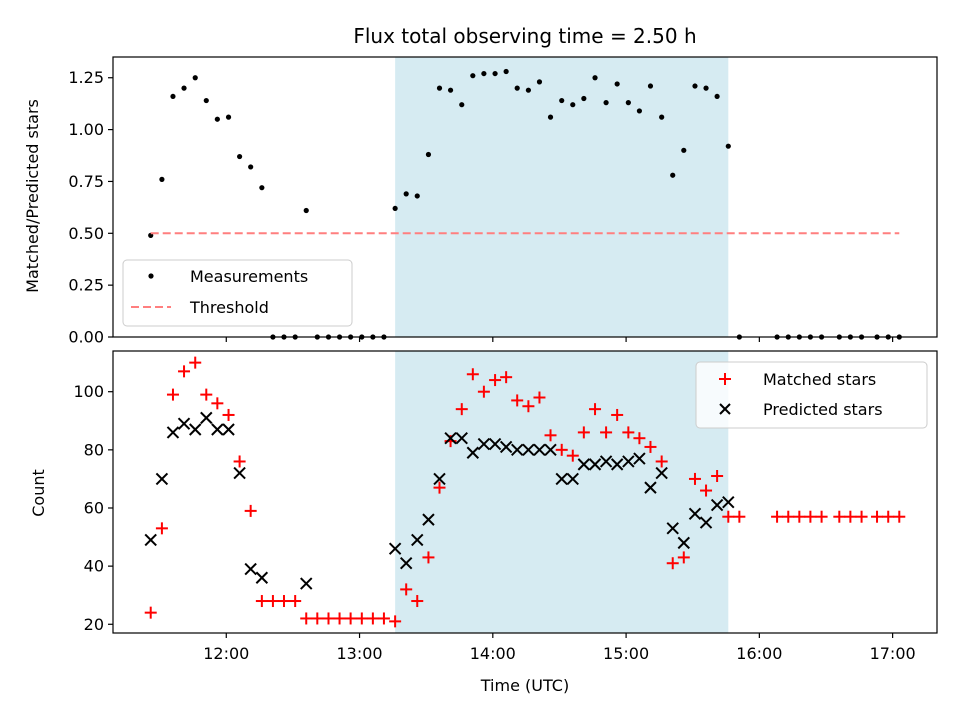 The height and width of the screenshot is (720, 960). I want to click on x-tick-label: 13:00, so click(359, 653).